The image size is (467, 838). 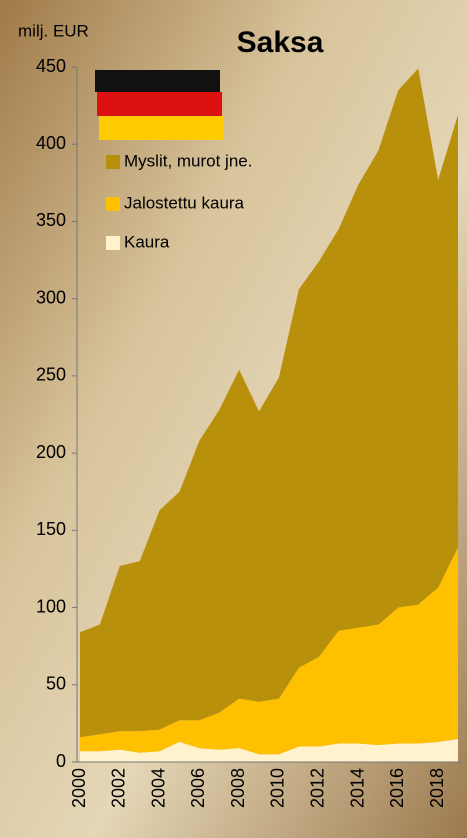 I want to click on y-tick-label: 350, so click(x=51, y=220).